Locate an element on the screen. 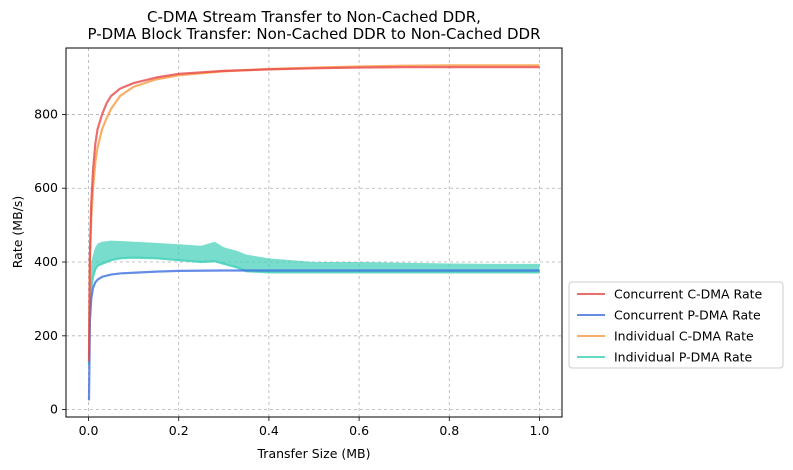 The width and height of the screenshot is (793, 470). legend-label-concurrent-p-dma-rate: Concurrent P-DMA Rate is located at coordinates (687, 315).